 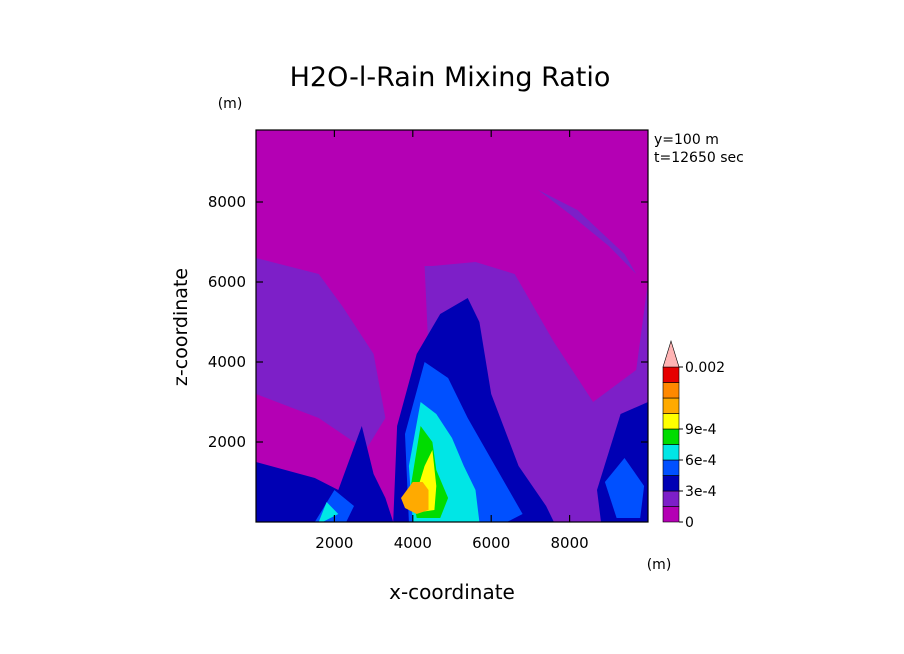 What do you see at coordinates (227, 202) in the screenshot?
I see `y-tick-label: 8000` at bounding box center [227, 202].